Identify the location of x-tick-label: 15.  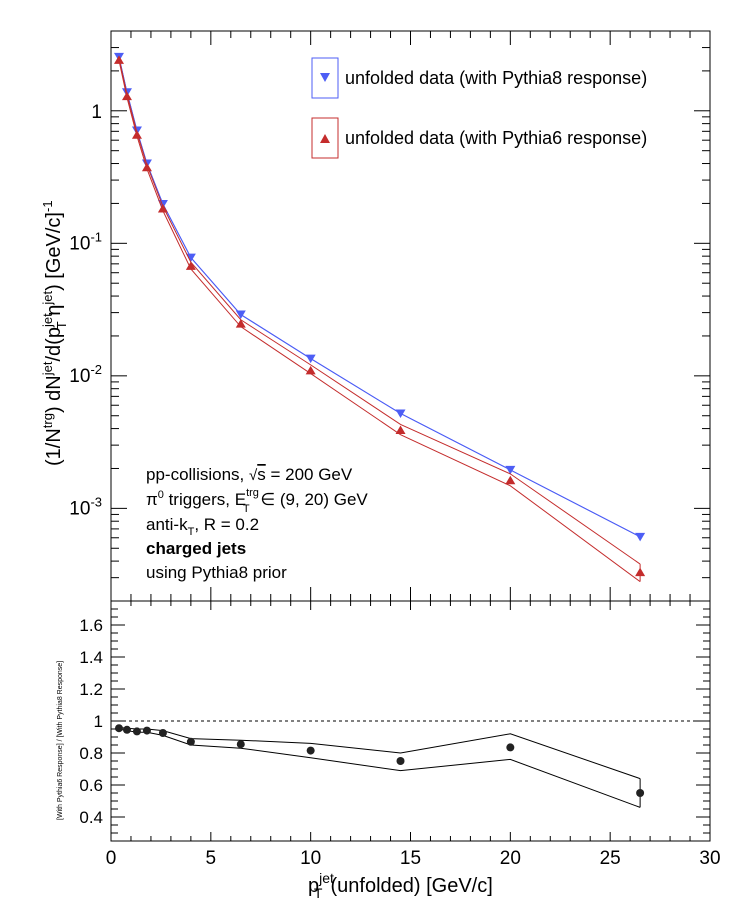
(410, 858).